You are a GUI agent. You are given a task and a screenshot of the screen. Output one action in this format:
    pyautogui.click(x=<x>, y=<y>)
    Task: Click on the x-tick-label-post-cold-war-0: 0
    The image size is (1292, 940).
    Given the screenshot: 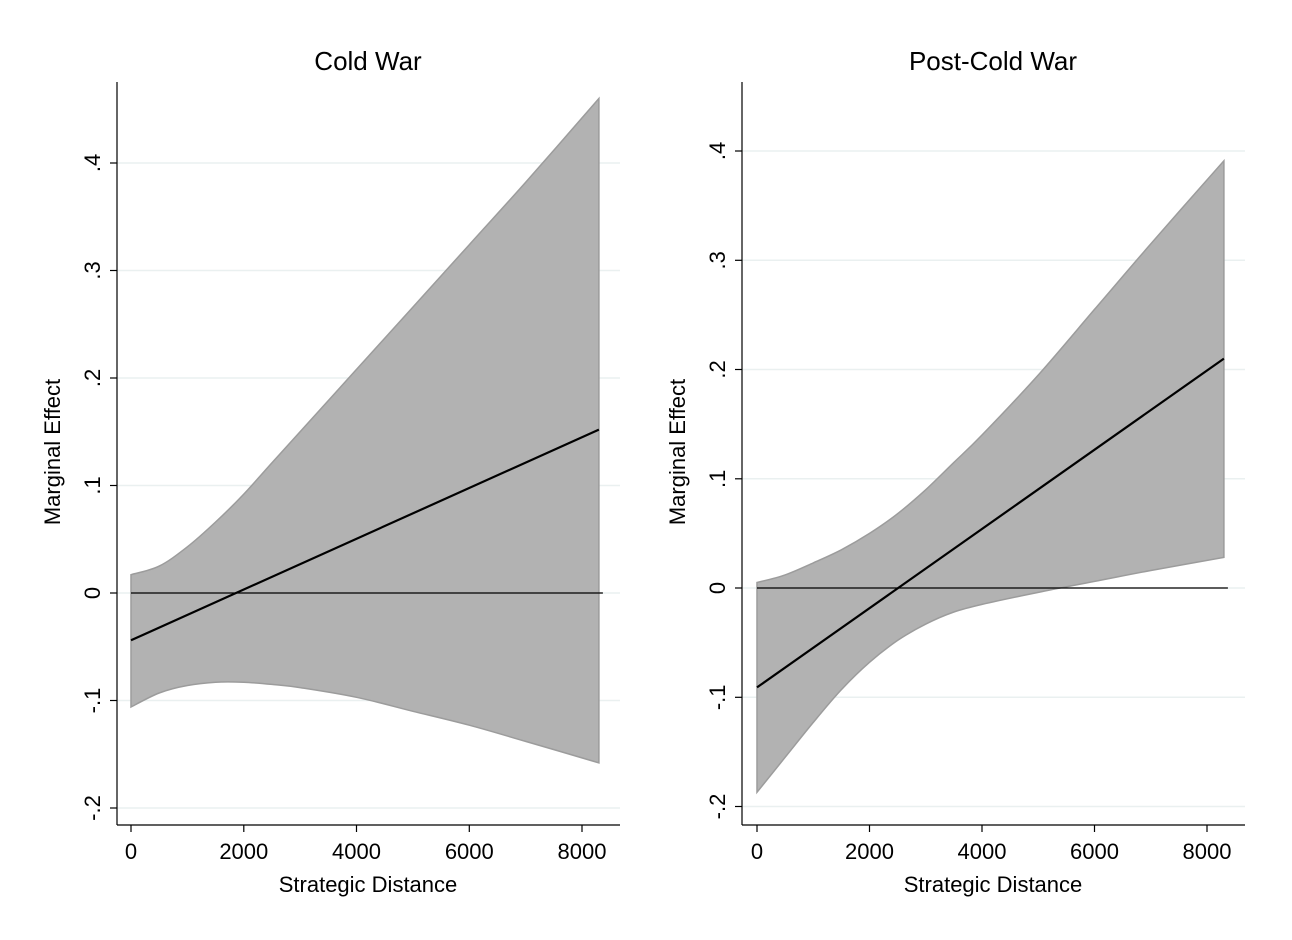 What is the action you would take?
    pyautogui.click(x=757, y=851)
    